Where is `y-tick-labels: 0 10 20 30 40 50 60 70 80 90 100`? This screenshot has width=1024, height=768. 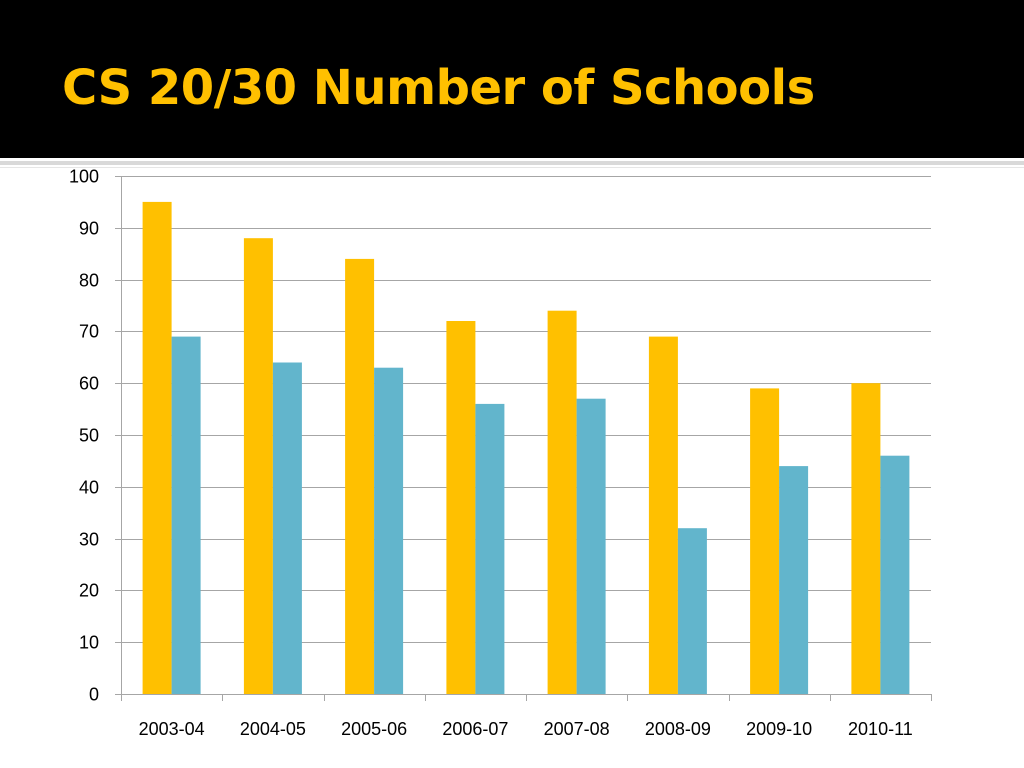 y-tick-labels: 0 10 20 30 40 50 60 70 80 90 100 is located at coordinates (84, 436).